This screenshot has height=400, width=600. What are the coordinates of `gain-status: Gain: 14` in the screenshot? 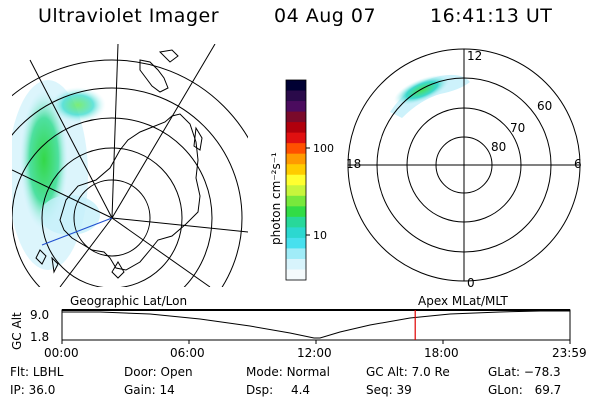 It's located at (149, 390).